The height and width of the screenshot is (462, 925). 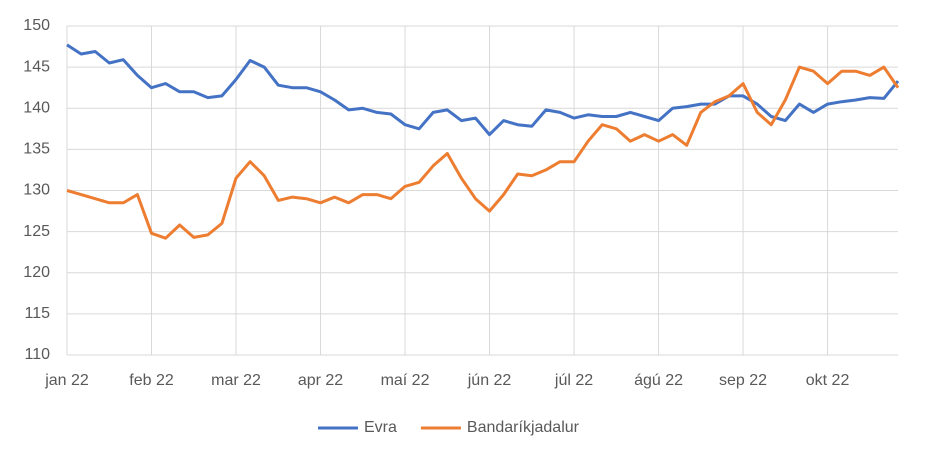 I want to click on y-tick-label: 120, so click(x=36, y=272).